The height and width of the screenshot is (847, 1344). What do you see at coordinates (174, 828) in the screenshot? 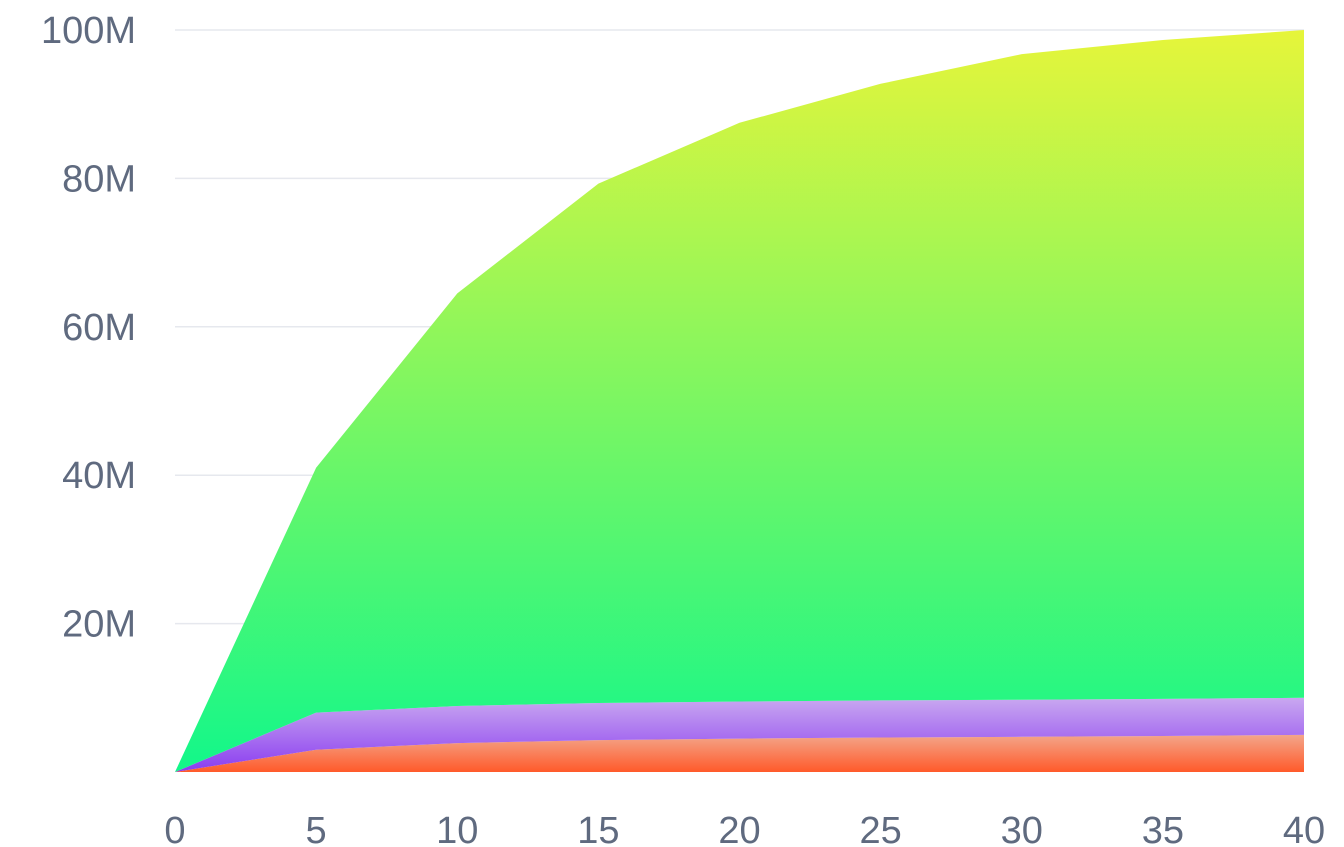
I see `x-tick-label: 0` at bounding box center [174, 828].